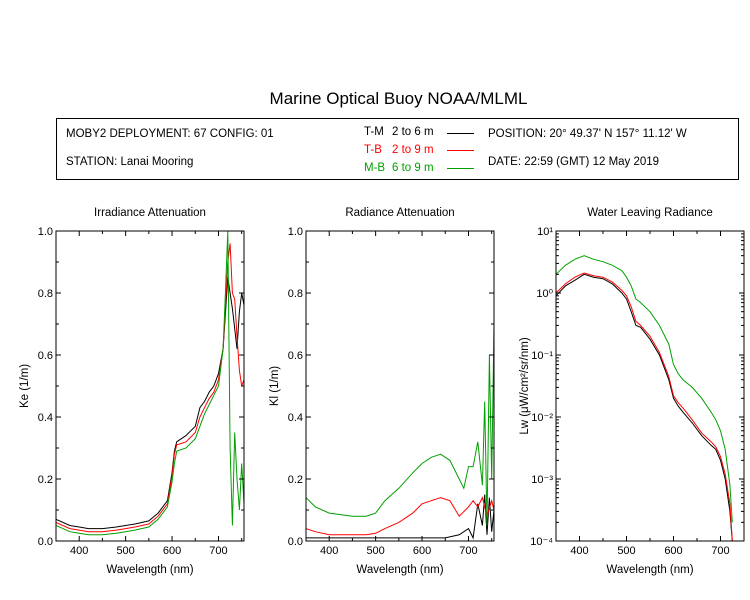  Describe the element at coordinates (413, 168) in the screenshot. I see `legend-range-m-b: 6 to 9 m` at that location.